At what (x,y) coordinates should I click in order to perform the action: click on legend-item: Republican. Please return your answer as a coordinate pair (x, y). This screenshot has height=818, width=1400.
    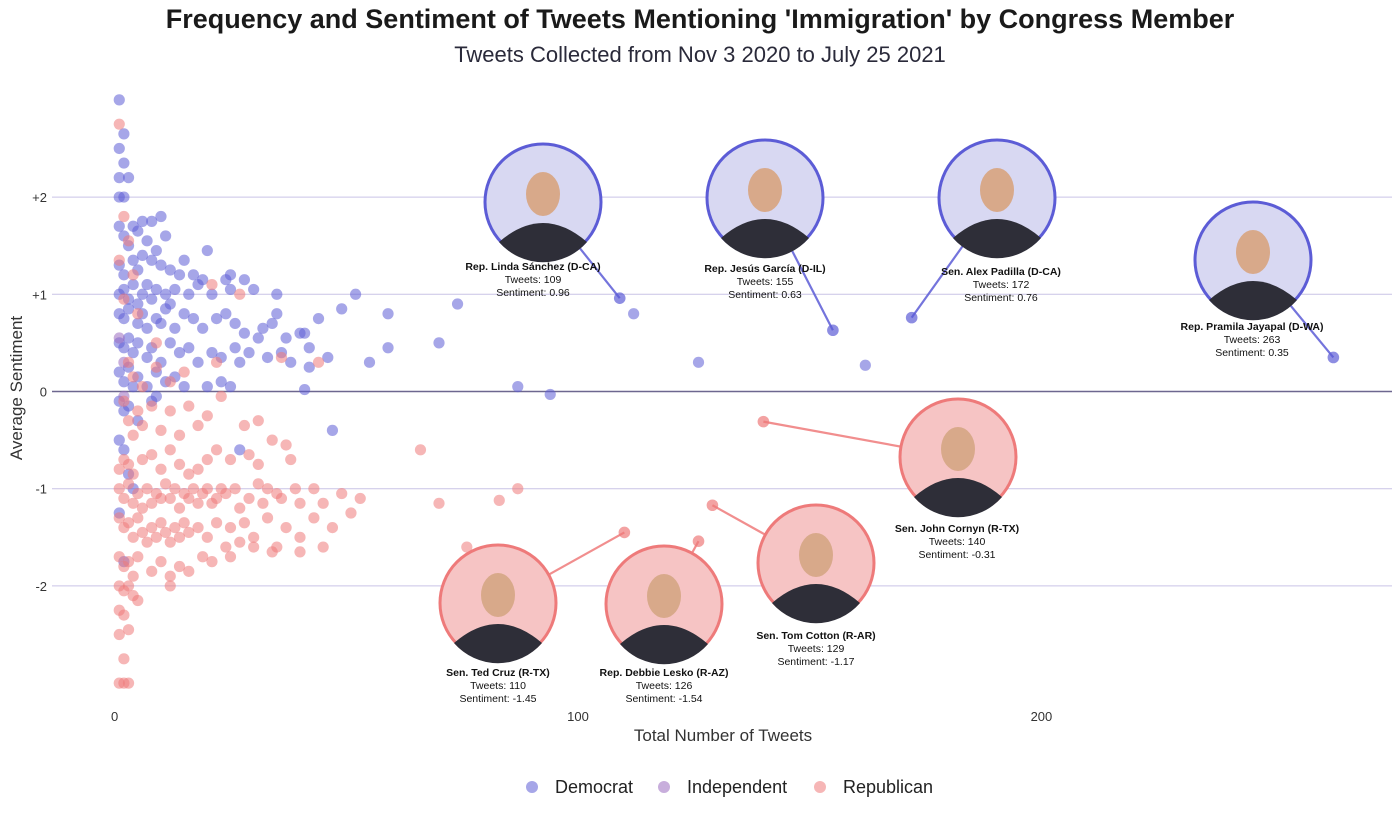
    Looking at the image, I should click on (873, 787).